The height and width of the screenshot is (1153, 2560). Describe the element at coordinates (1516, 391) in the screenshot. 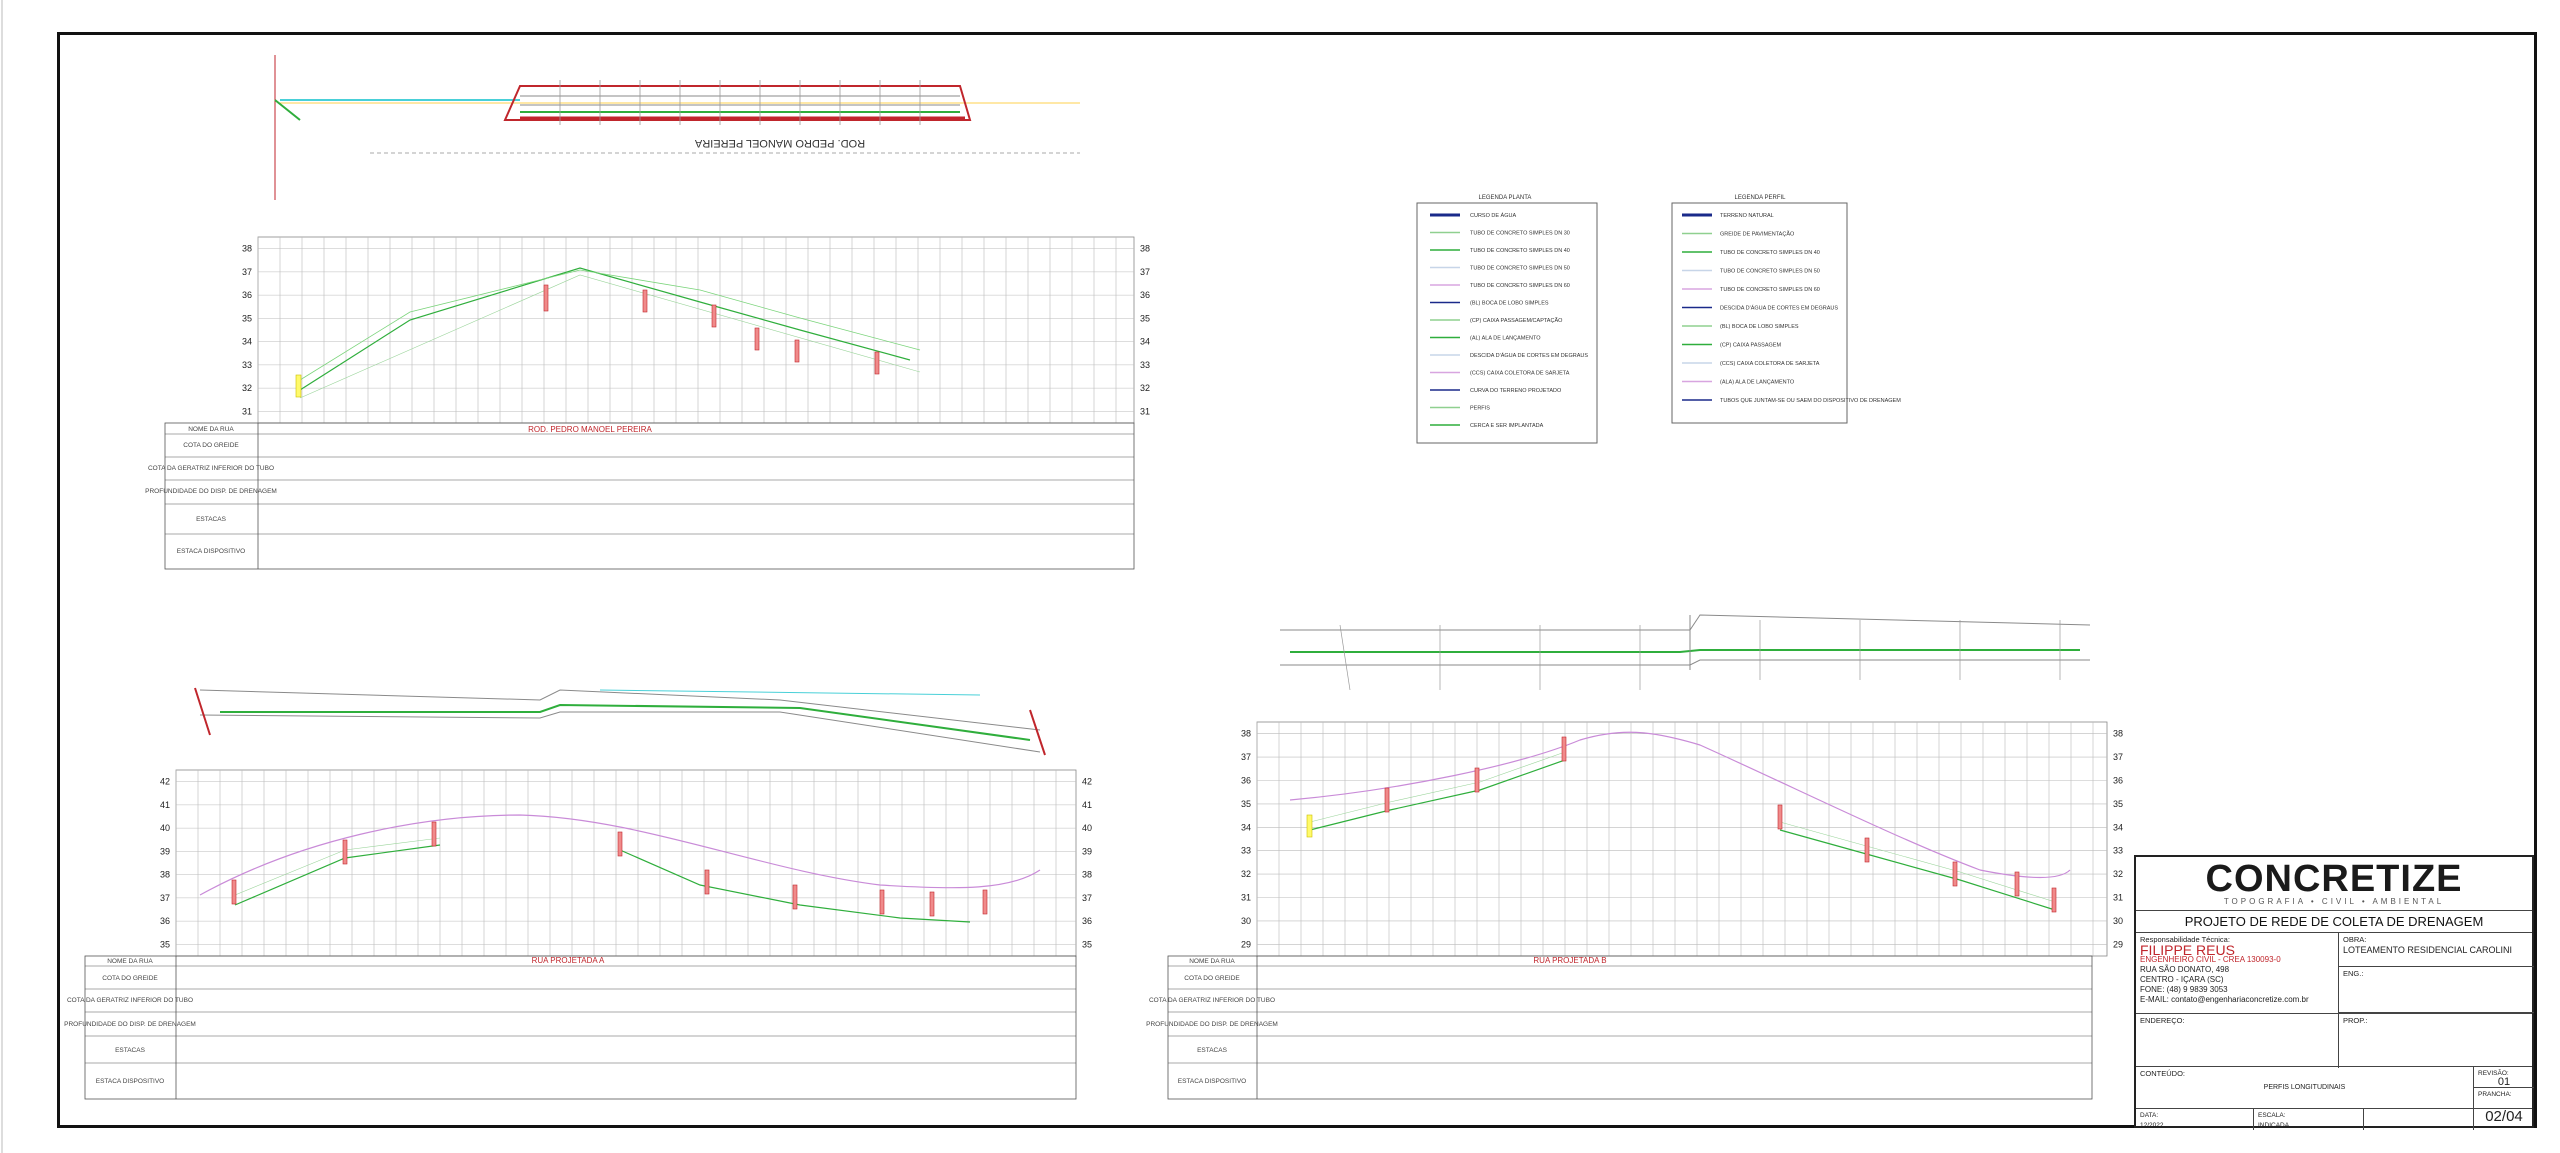

I see `legend-item: CURVA DO TERRENO PROJETADO` at that location.